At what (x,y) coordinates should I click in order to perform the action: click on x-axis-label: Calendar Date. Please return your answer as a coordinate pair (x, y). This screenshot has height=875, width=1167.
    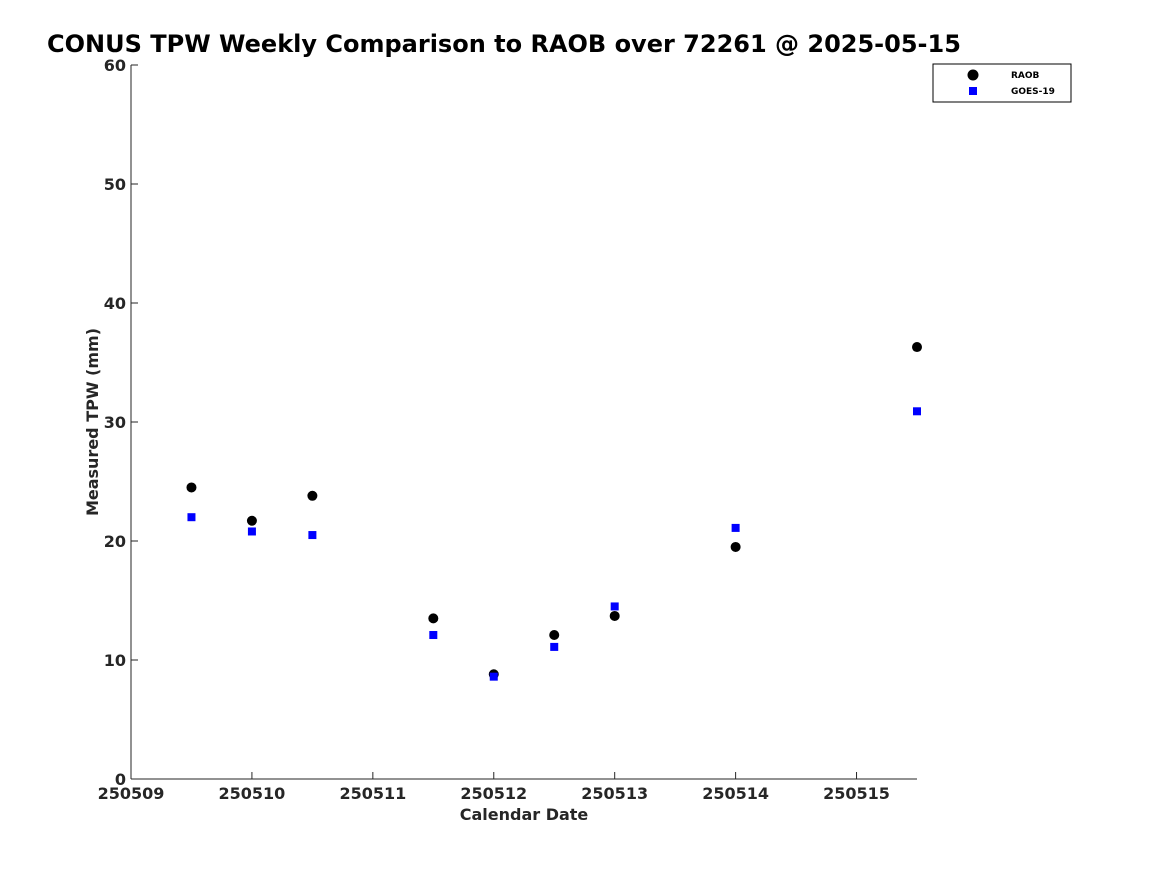
    Looking at the image, I should click on (524, 814).